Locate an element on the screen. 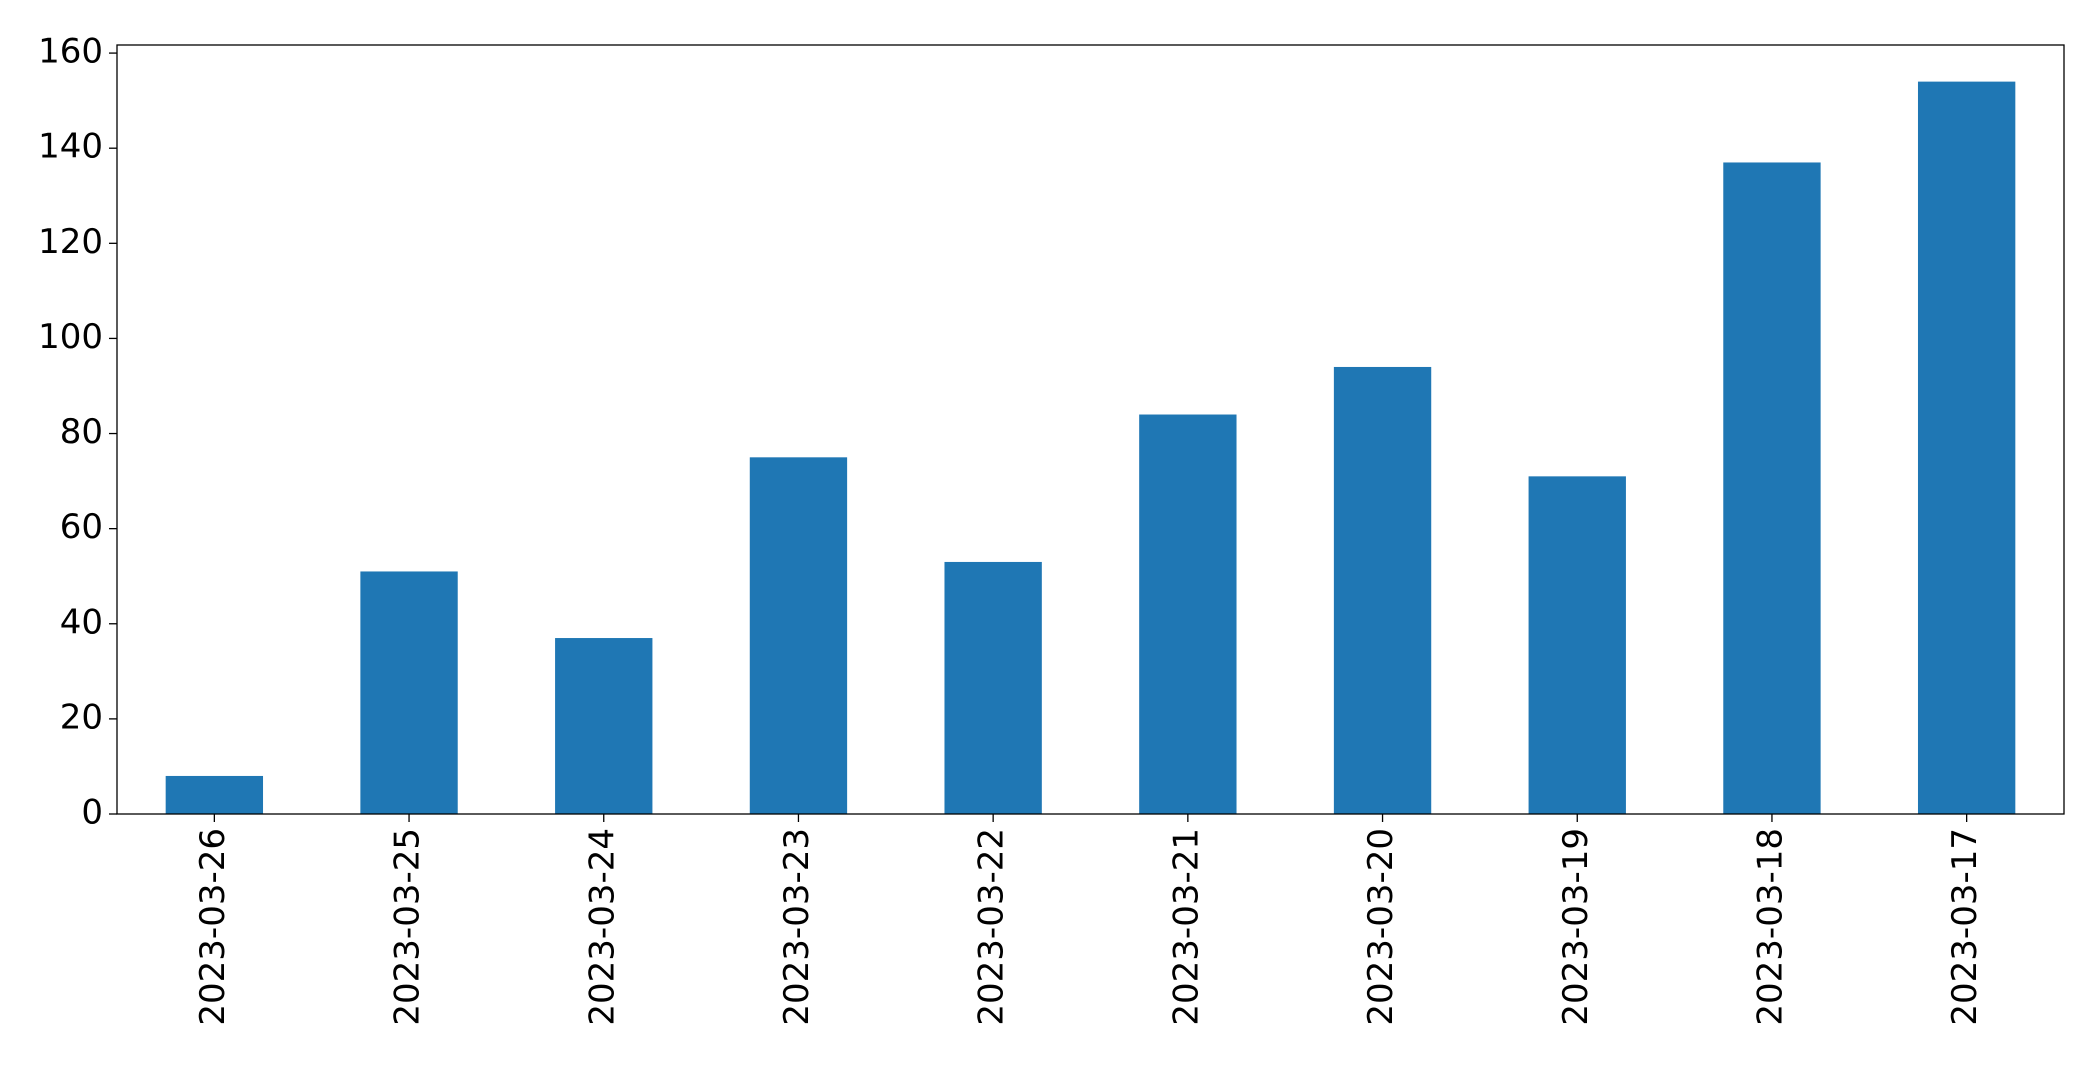  x-tick-label: 2023-03-19 is located at coordinates (1576, 927).